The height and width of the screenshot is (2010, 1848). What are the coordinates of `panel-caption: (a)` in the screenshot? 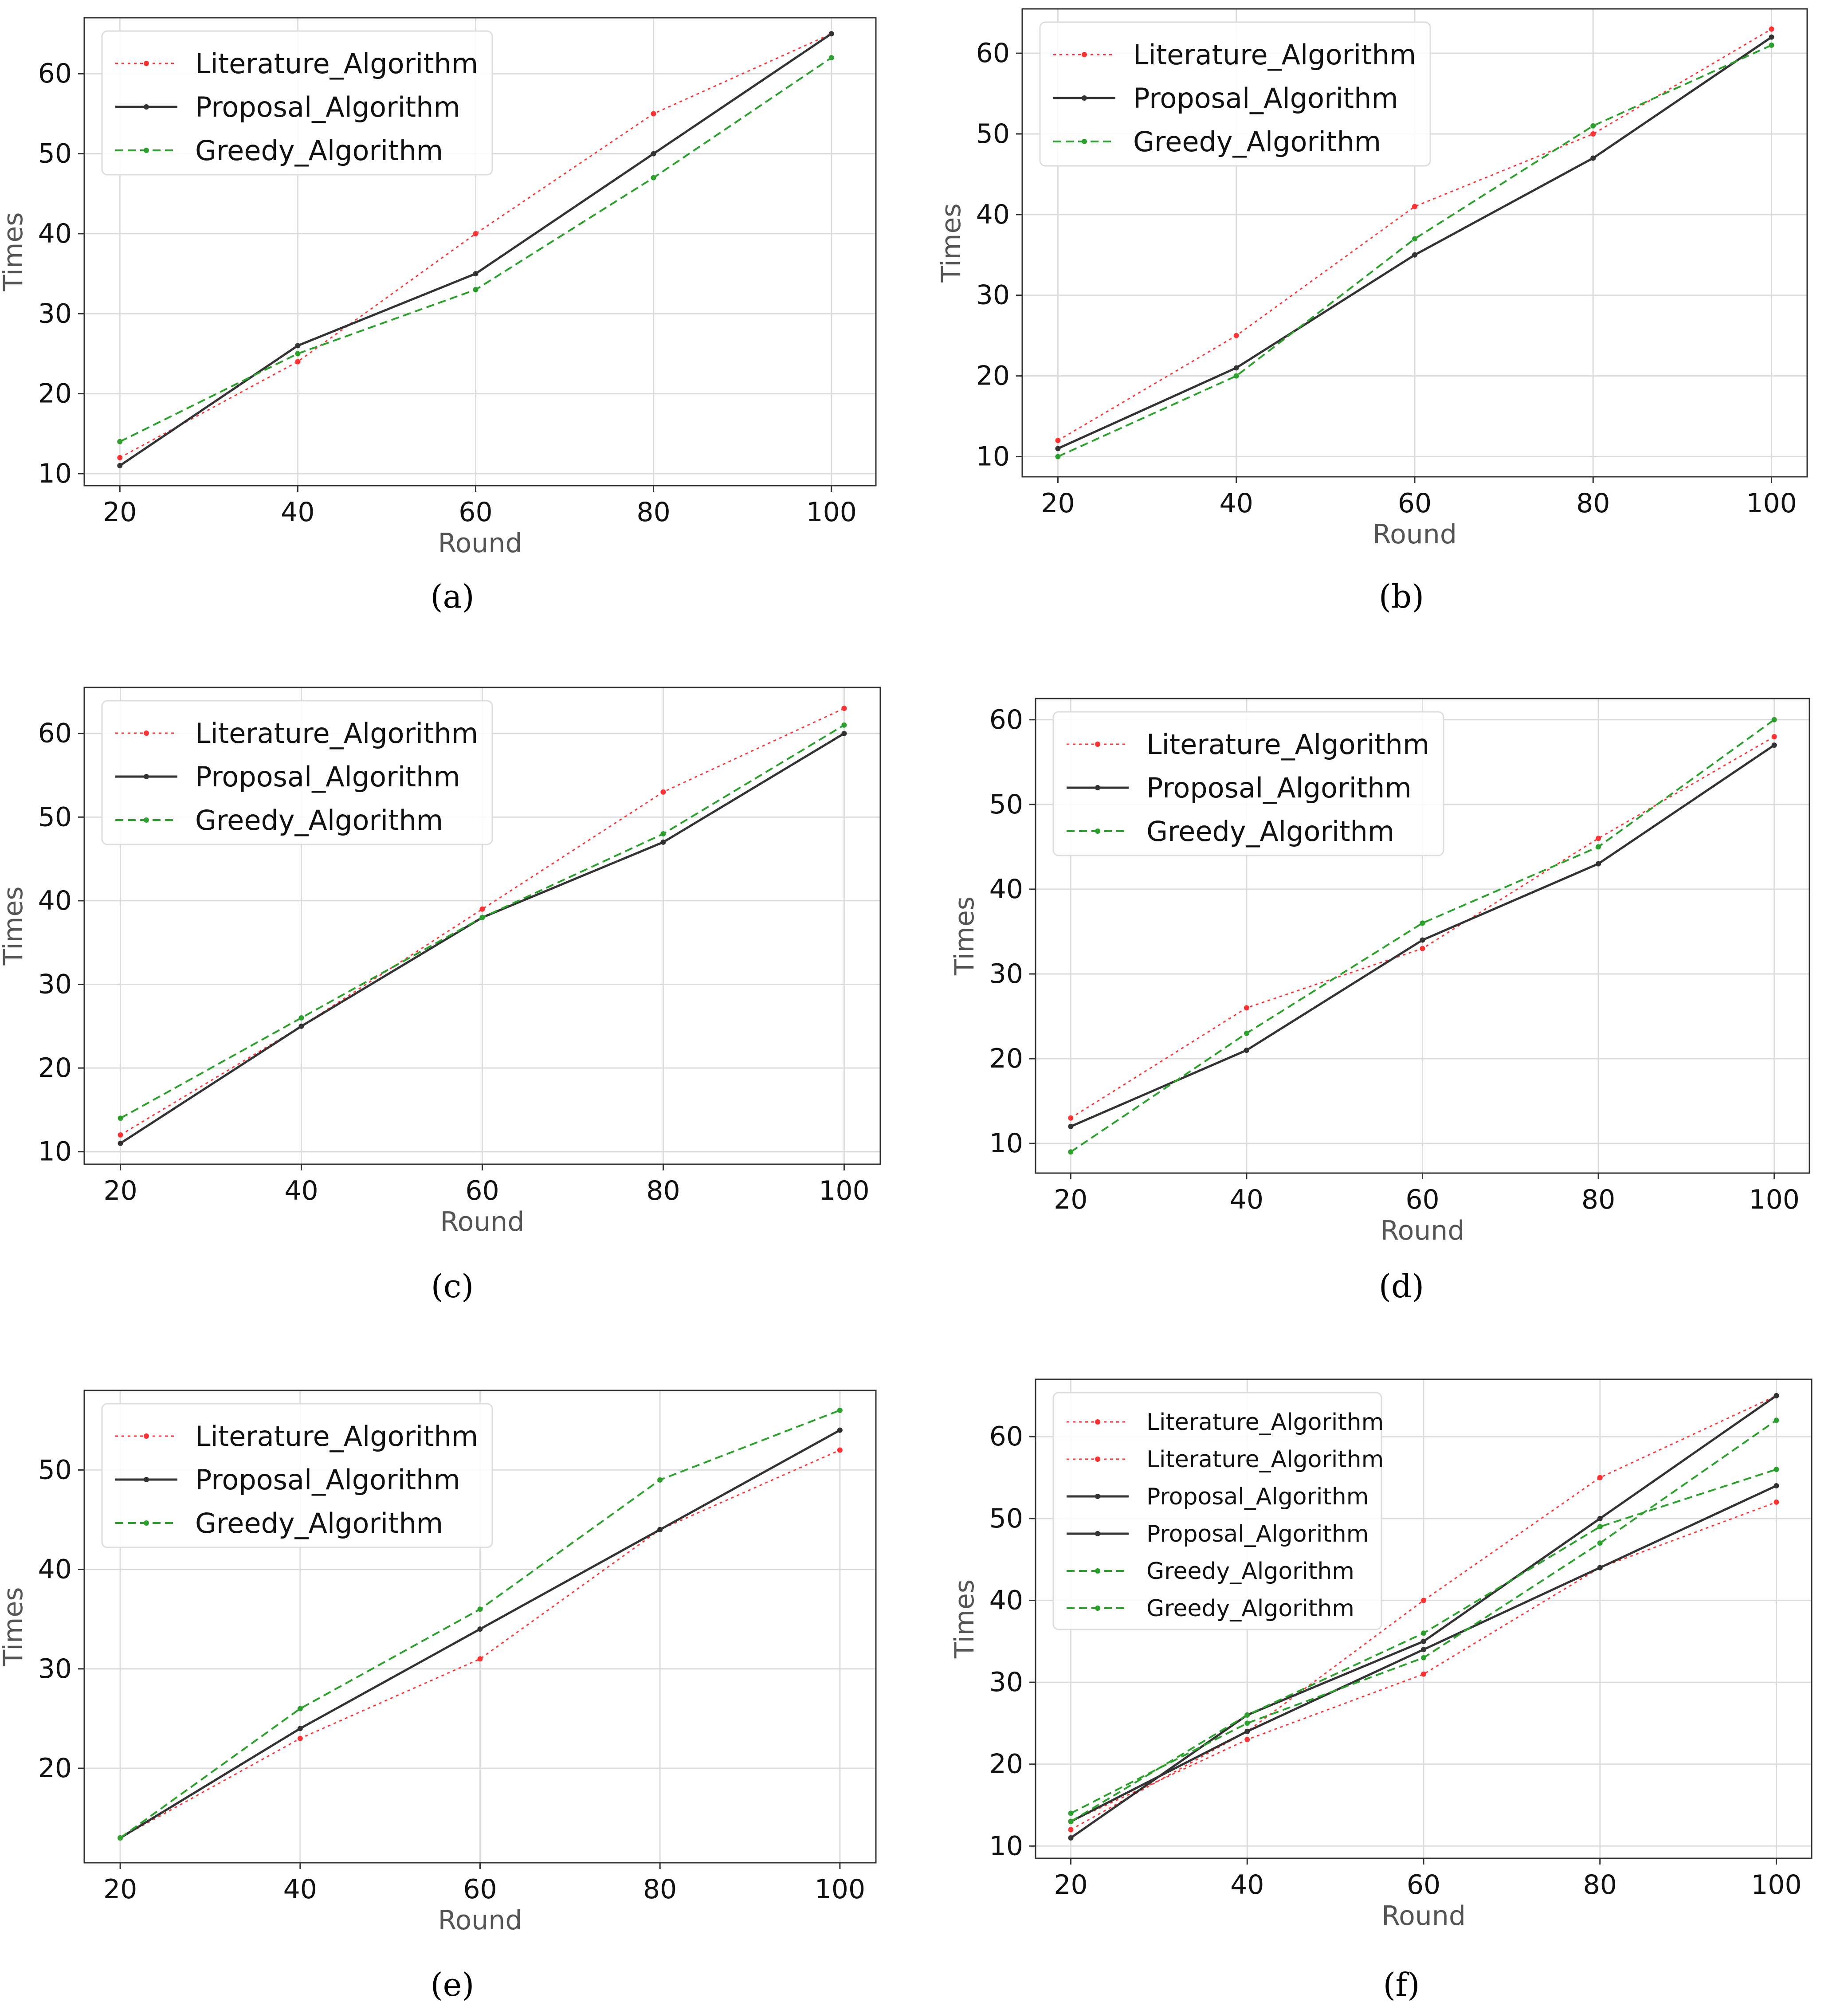 It's located at (452, 596).